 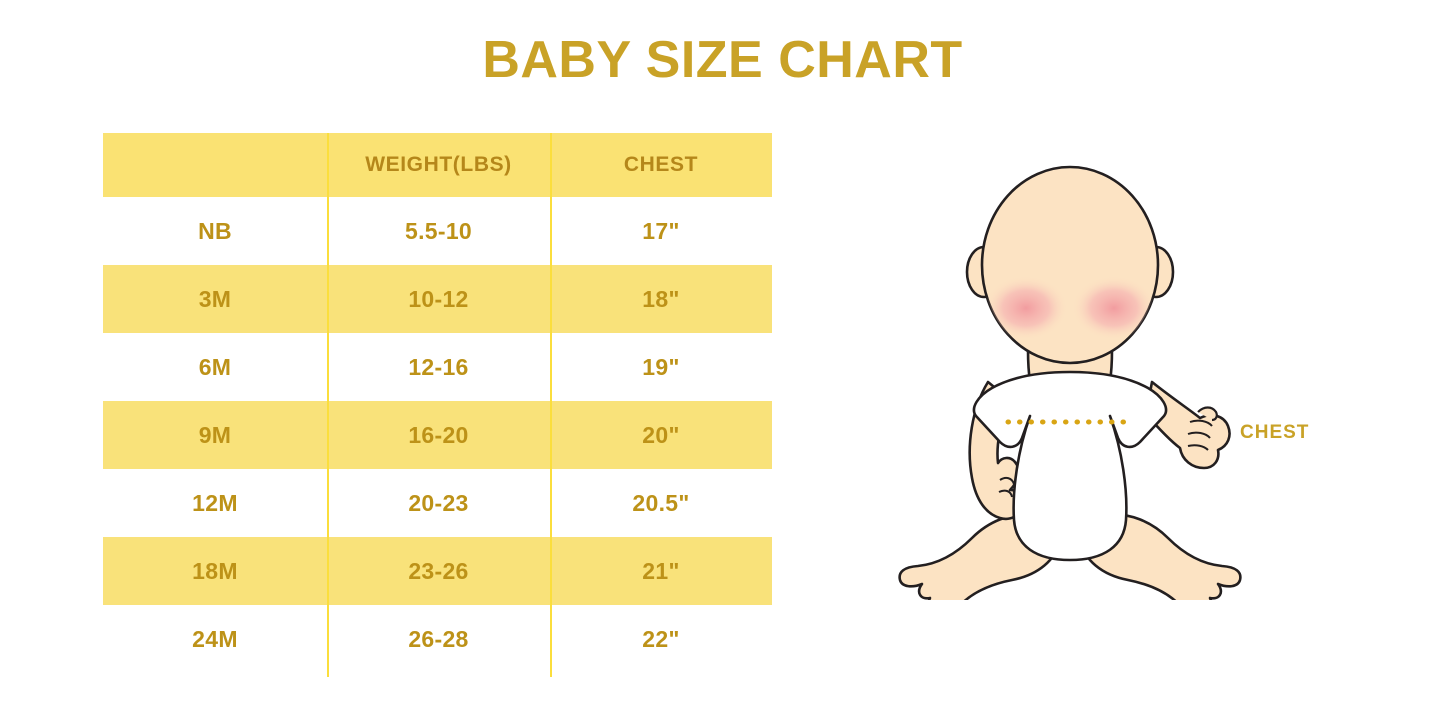 I want to click on cell-size: 3M, so click(x=215, y=298).